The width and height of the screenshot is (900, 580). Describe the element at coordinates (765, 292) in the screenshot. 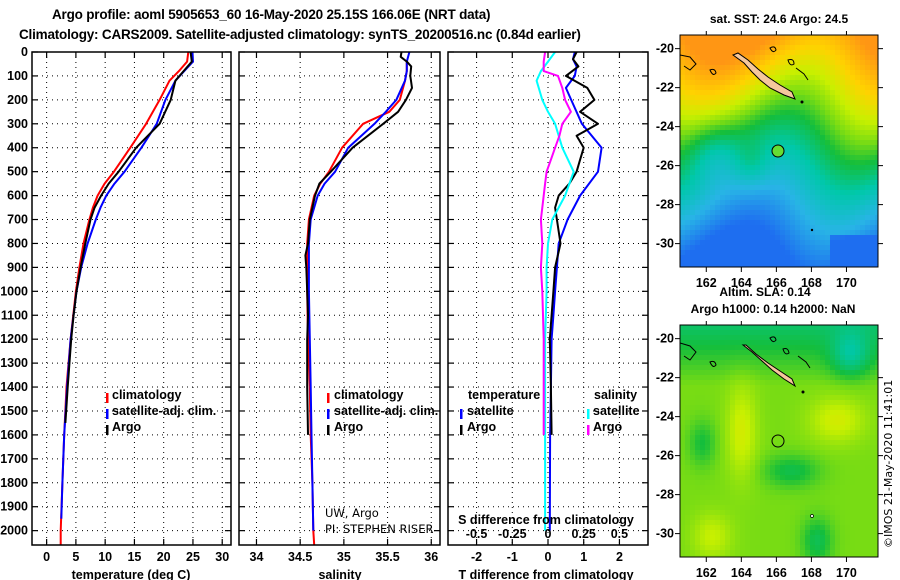

I see `sla-map-title-line1: Altim. SLA: 0.14` at that location.